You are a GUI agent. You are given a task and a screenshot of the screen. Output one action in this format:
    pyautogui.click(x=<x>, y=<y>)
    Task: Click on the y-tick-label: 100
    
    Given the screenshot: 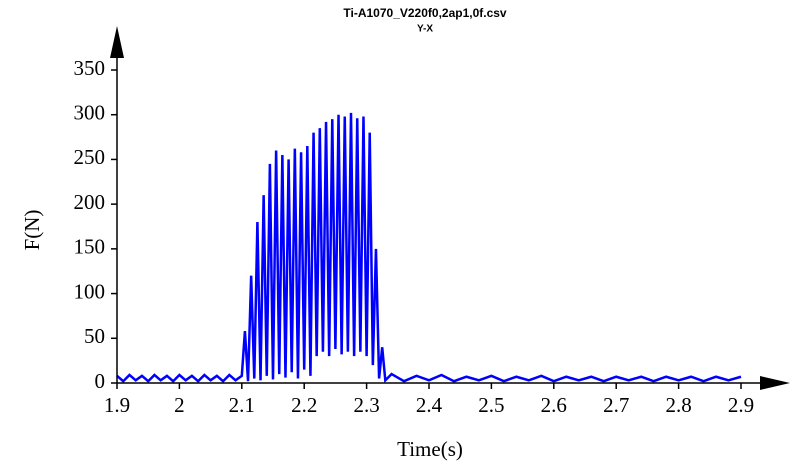 What is the action you would take?
    pyautogui.click(x=90, y=291)
    